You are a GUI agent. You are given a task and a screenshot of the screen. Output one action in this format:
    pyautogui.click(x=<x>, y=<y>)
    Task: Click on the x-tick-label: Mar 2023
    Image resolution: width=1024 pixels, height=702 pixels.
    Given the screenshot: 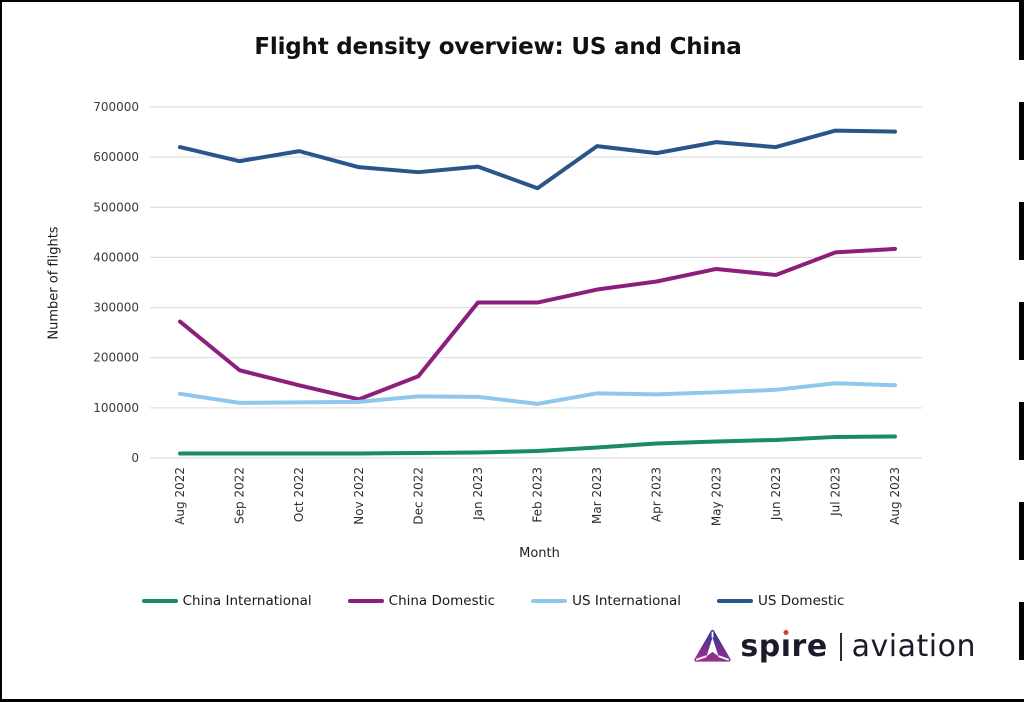 What is the action you would take?
    pyautogui.click(x=597, y=495)
    